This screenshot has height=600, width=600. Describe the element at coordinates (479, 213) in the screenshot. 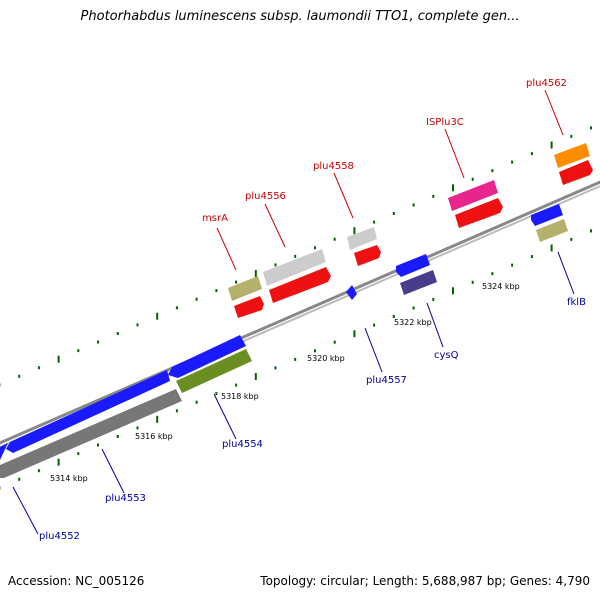

I see `gene-ISPlu3C-red` at that location.